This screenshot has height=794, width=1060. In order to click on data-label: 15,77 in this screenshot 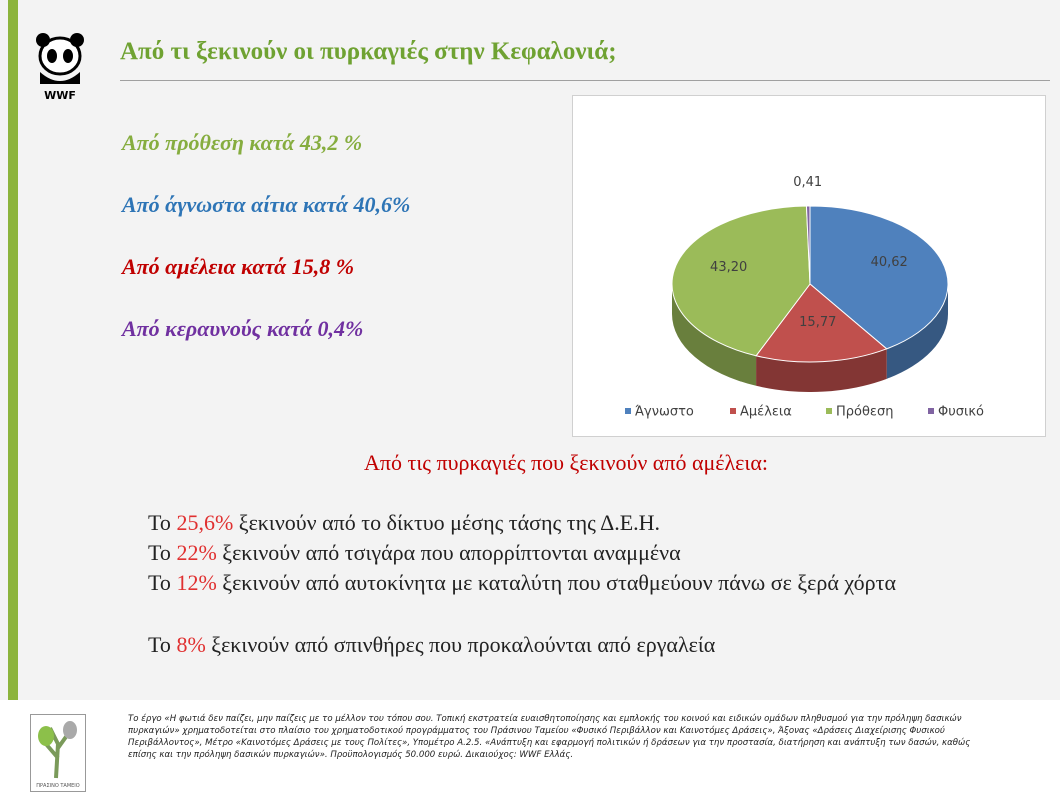, I will do `click(817, 322)`.